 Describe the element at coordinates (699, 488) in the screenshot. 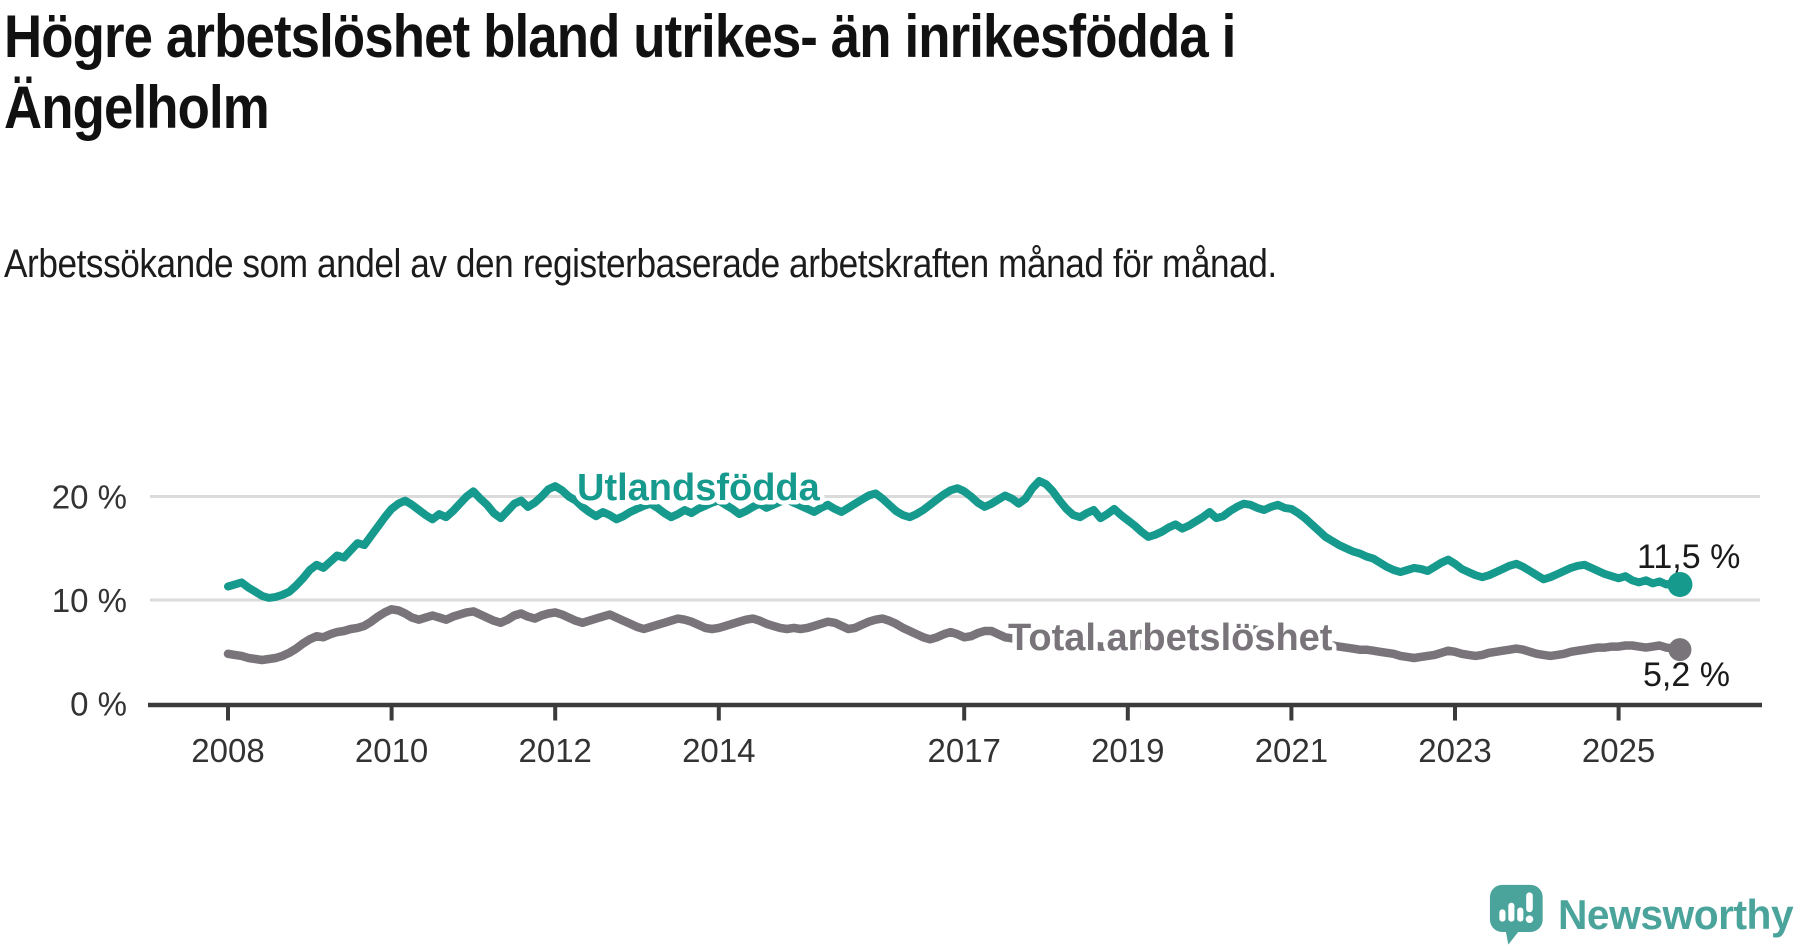

I see `series-label-utlandsfodda: Utlandsfödda` at that location.